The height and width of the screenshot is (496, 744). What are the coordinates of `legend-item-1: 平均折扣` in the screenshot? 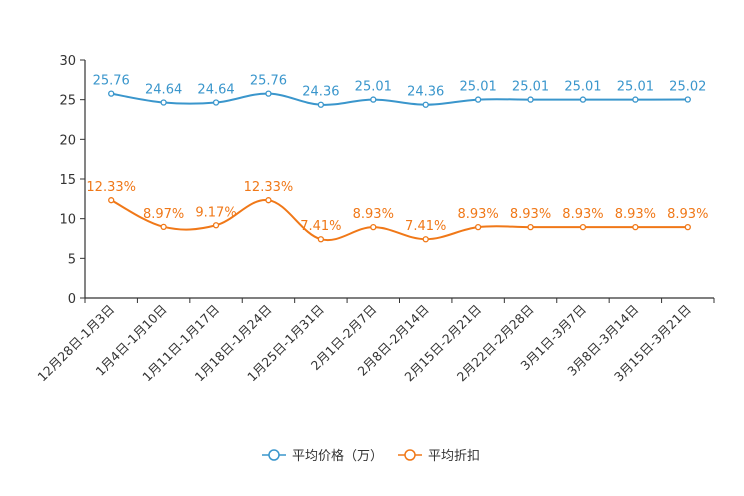 It's located at (439, 456).